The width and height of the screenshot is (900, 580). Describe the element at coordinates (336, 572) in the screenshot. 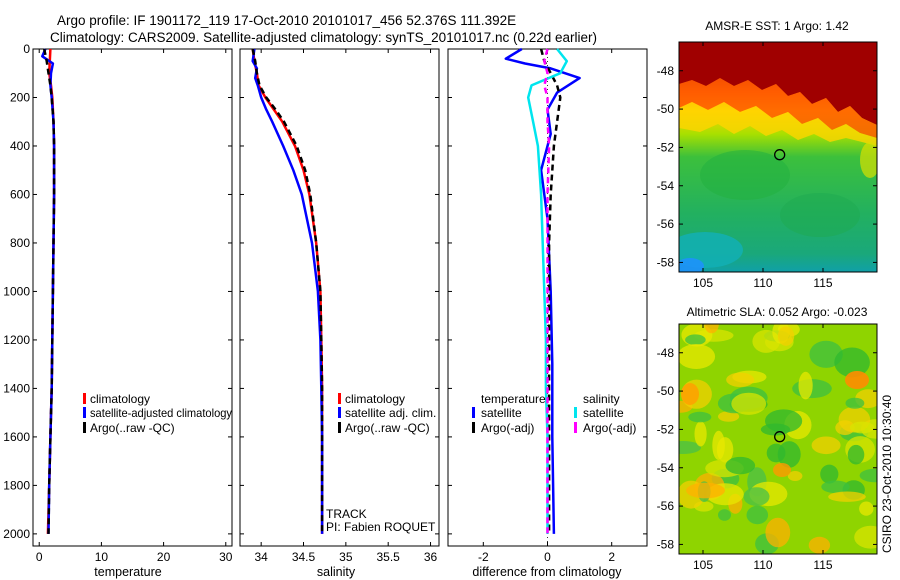

I see `salinity-axis-label: salinity` at that location.